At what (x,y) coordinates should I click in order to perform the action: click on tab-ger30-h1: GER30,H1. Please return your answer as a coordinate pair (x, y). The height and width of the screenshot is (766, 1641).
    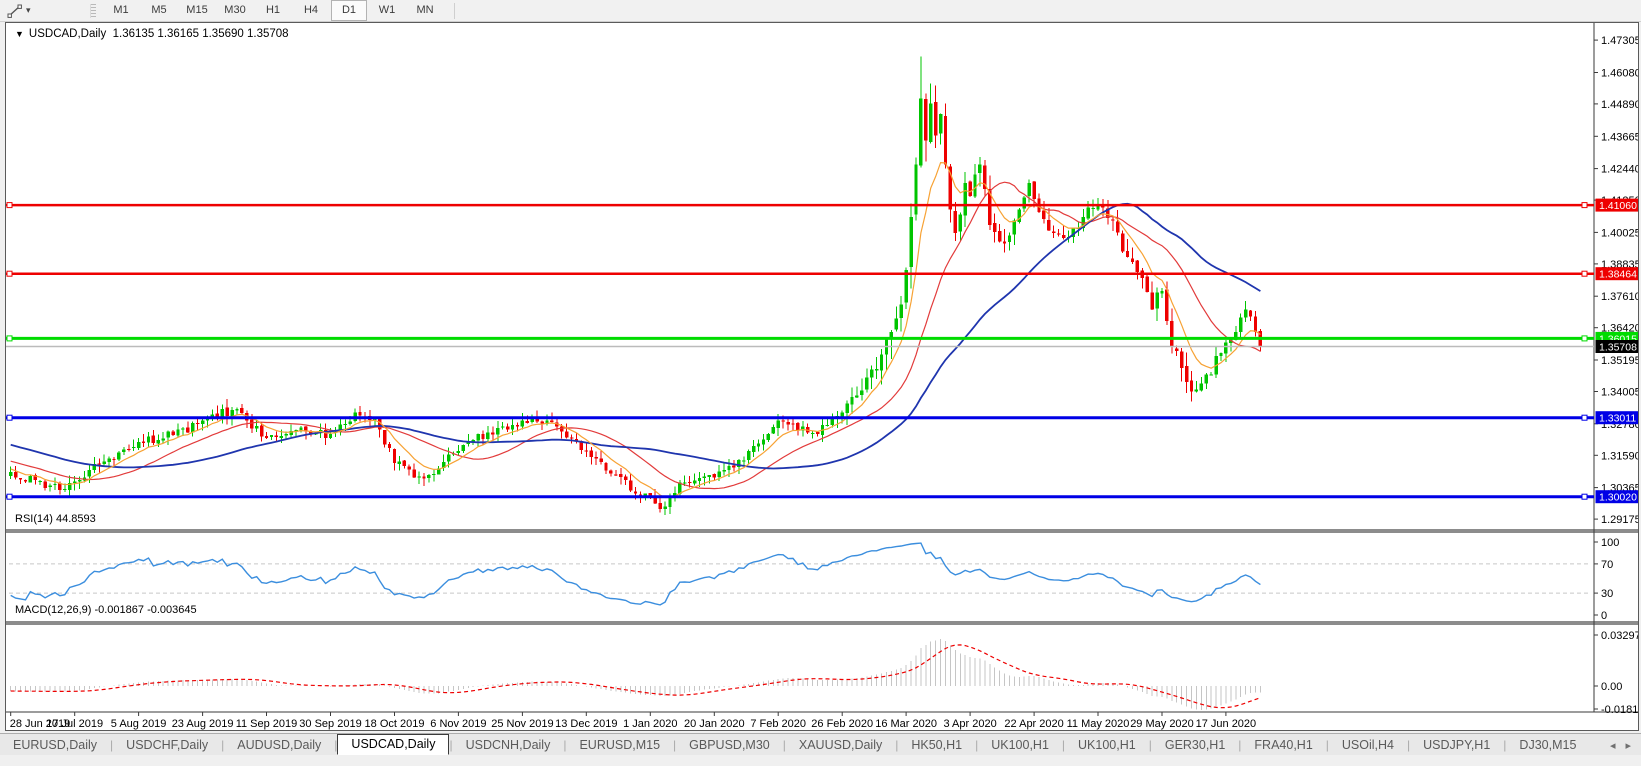
    Looking at the image, I should click on (1195, 745).